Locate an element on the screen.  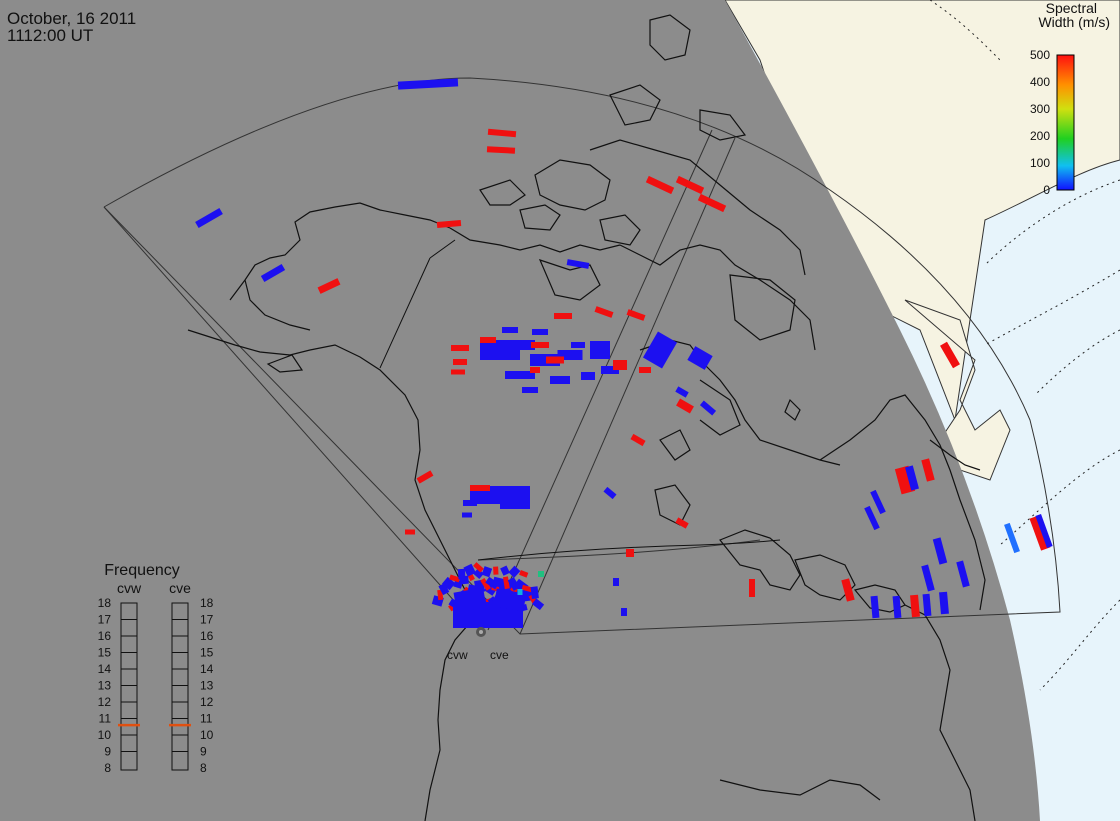
frequency-tick-right: 8 is located at coordinates (203, 768).